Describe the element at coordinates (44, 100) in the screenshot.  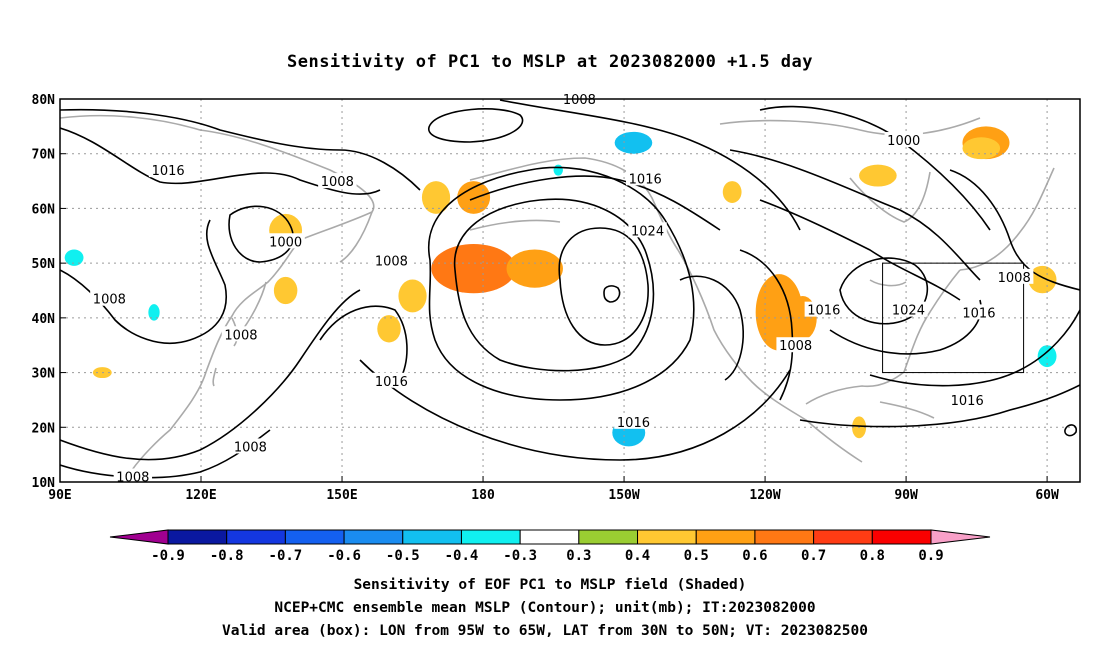
I see `lat-tick-label: 80N` at that location.